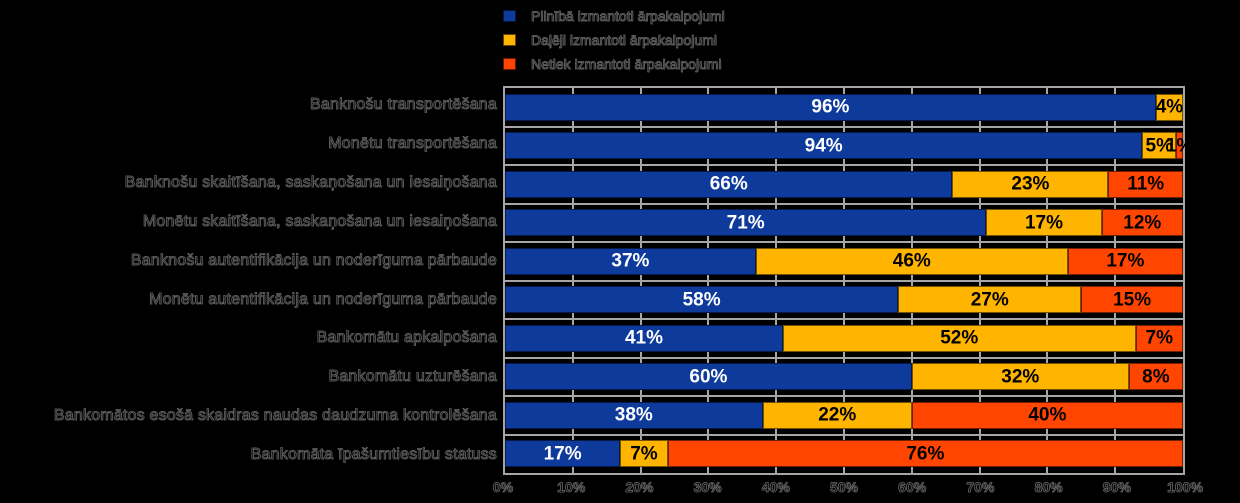  I want to click on bar-segment-partial: 5%, so click(1159, 146).